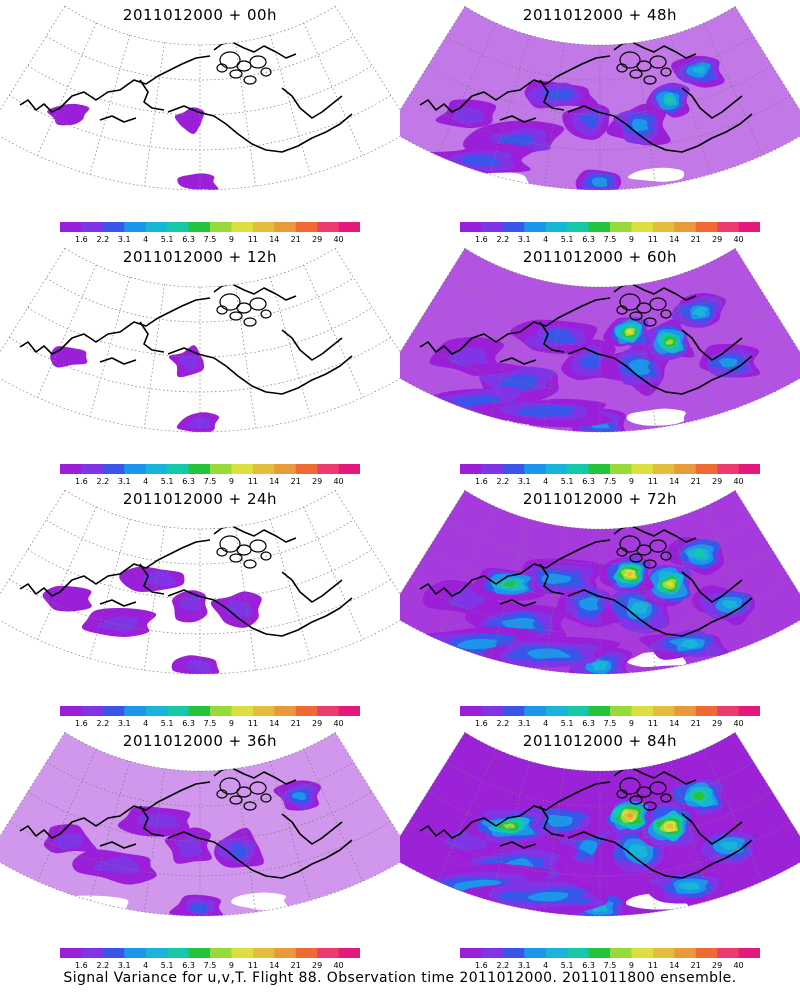 Image resolution: width=800 pixels, height=1000 pixels. What do you see at coordinates (545, 723) in the screenshot?
I see `colorbar-tick-label: 4` at bounding box center [545, 723].